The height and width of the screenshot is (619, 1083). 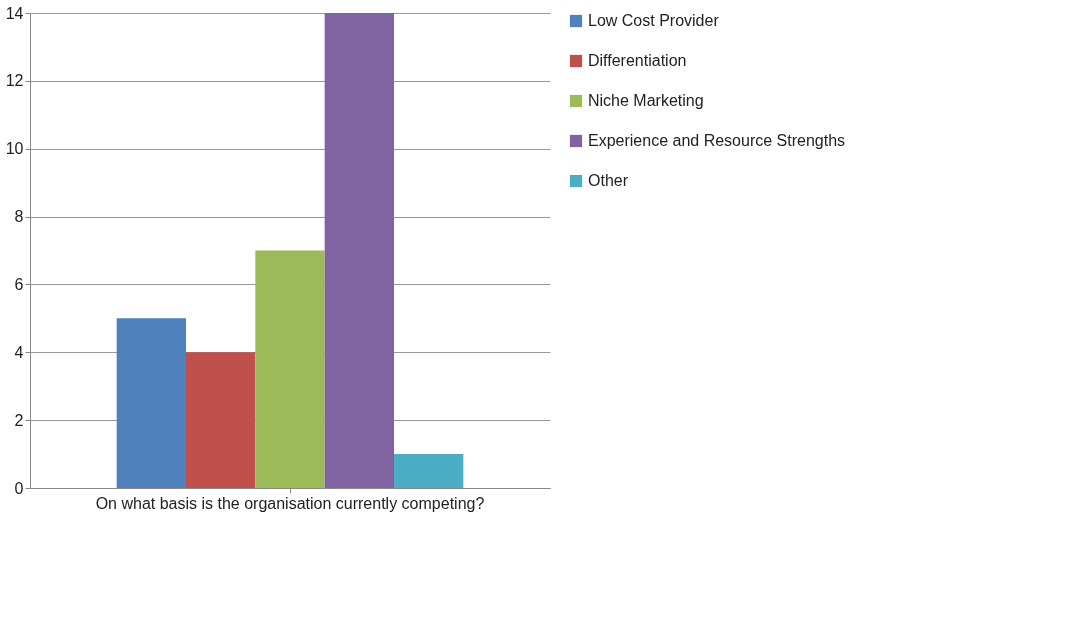 I want to click on legend-label: Niche Marketing, so click(x=646, y=100).